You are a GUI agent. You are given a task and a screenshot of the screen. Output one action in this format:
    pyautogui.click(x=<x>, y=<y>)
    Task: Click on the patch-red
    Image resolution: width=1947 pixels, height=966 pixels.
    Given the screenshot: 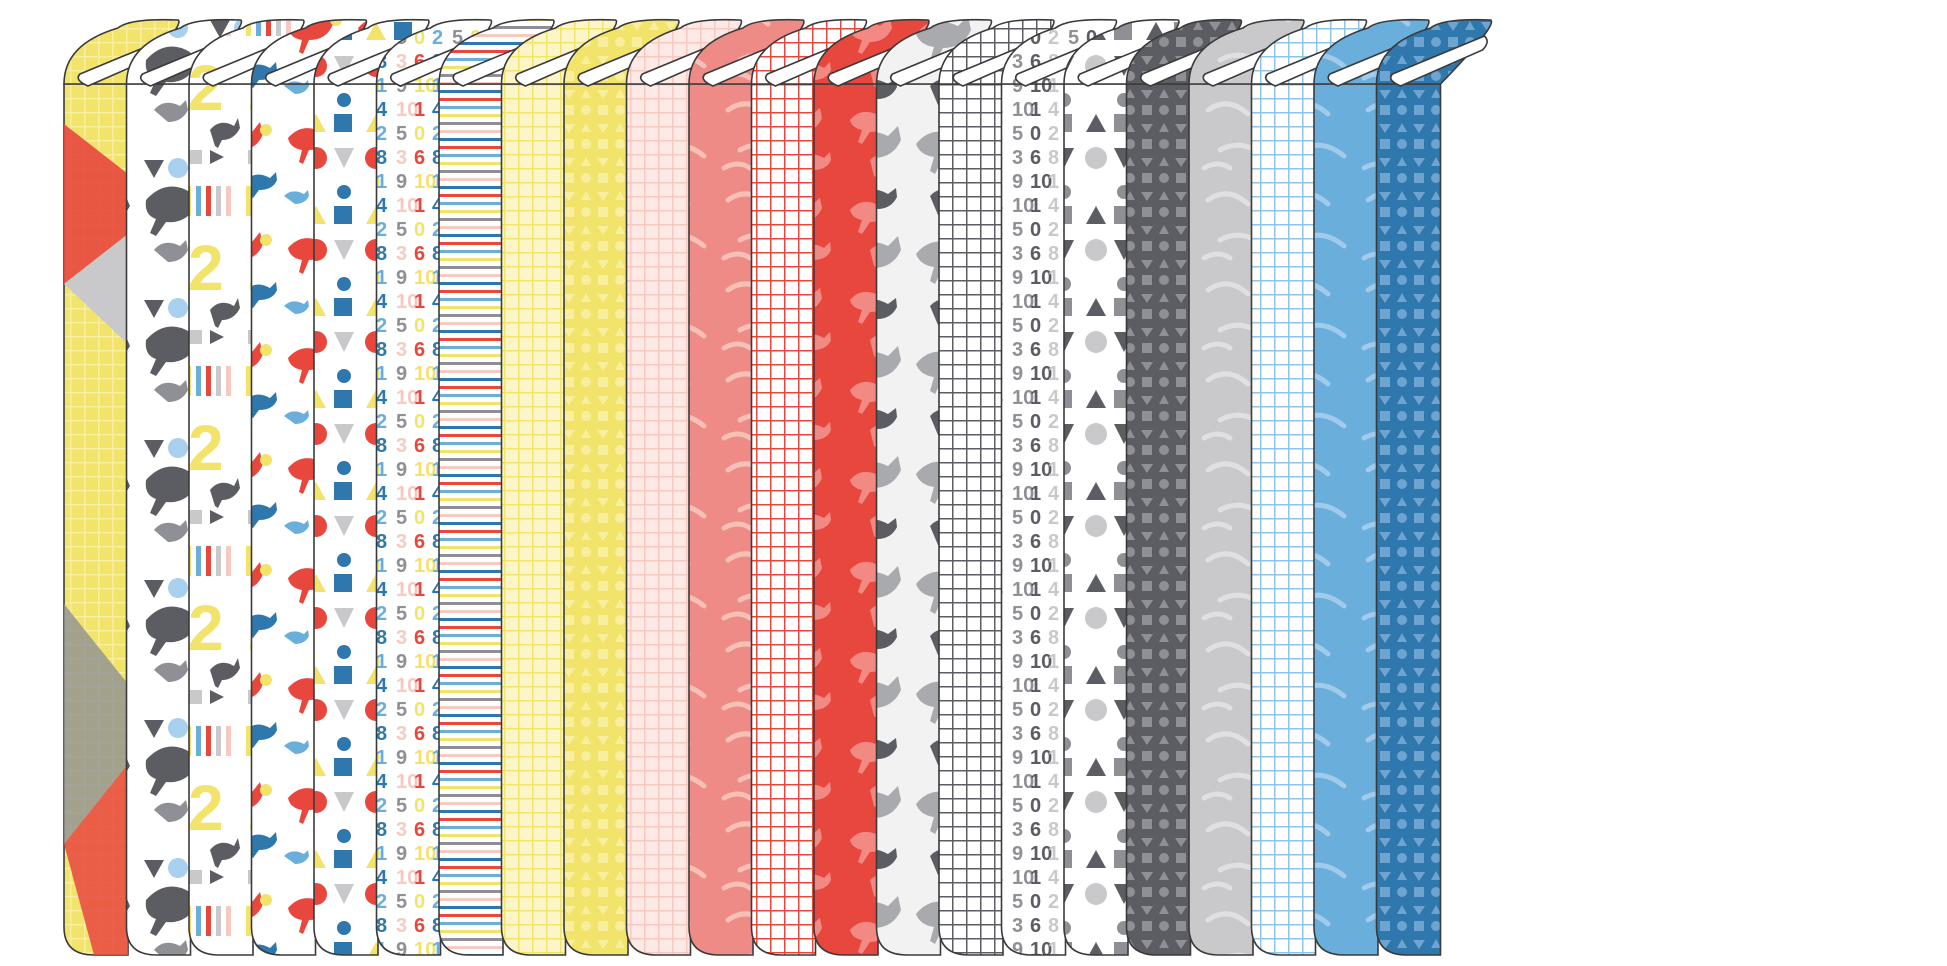 What is the action you would take?
    pyautogui.click(x=96, y=204)
    